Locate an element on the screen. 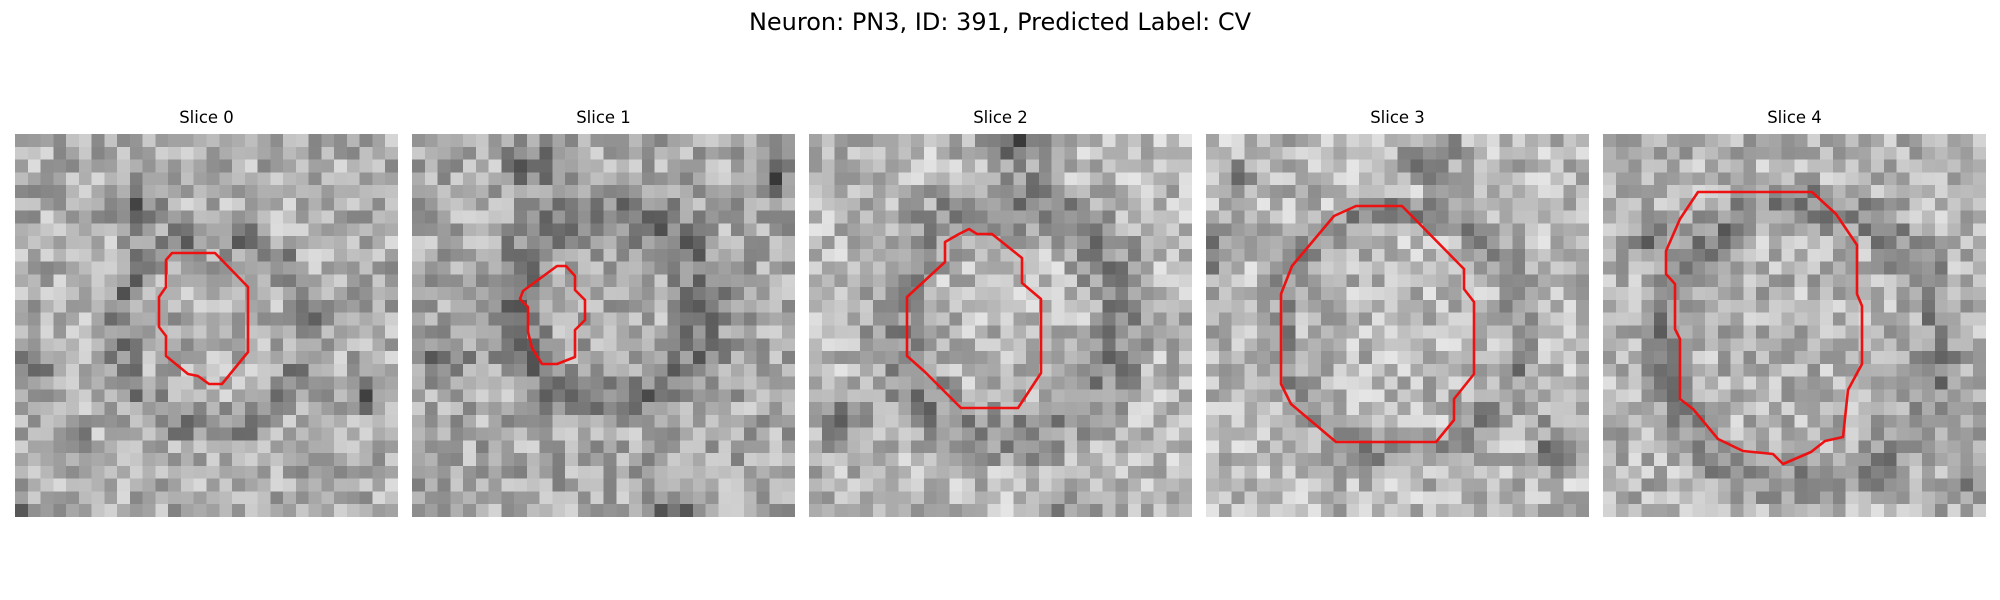  slice-4-title: Slice 4 is located at coordinates (1794, 117).